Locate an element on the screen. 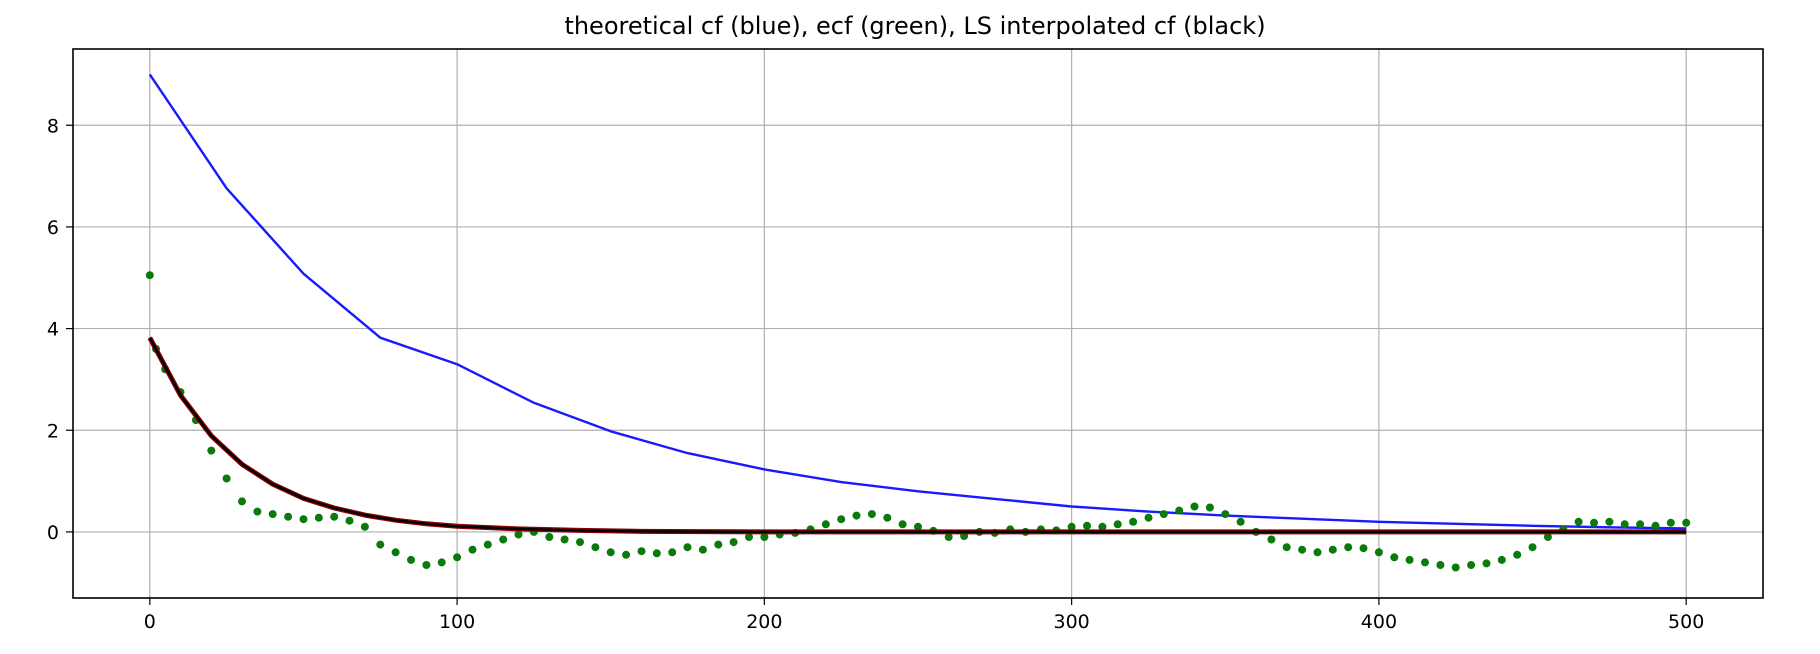 This screenshot has width=1820, height=654. y-tick-label: 2 is located at coordinates (53, 431).